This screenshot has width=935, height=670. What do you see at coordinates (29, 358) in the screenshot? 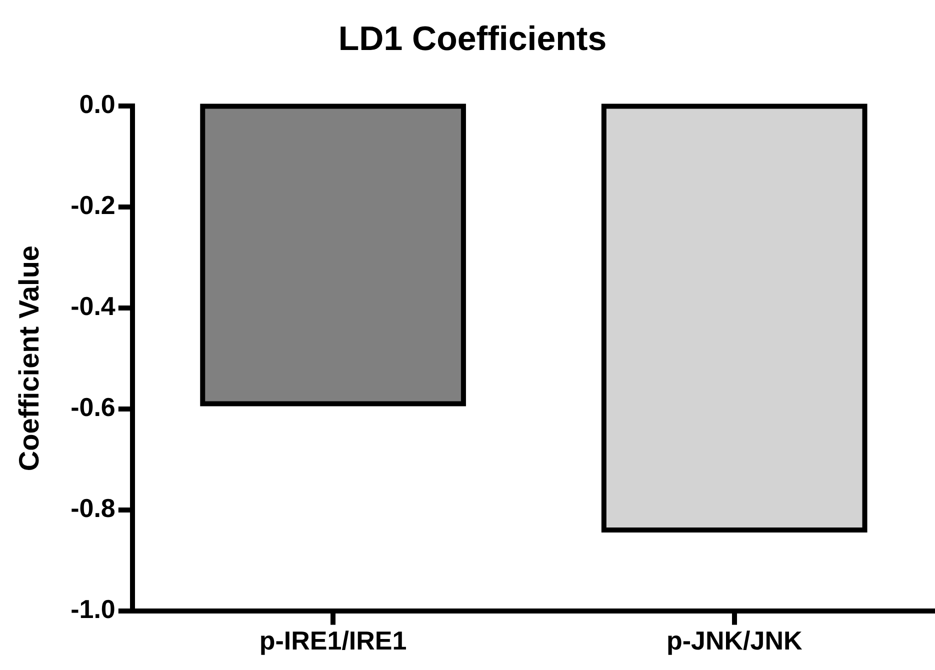
I see `y-axis-title: Coefficient Value` at bounding box center [29, 358].